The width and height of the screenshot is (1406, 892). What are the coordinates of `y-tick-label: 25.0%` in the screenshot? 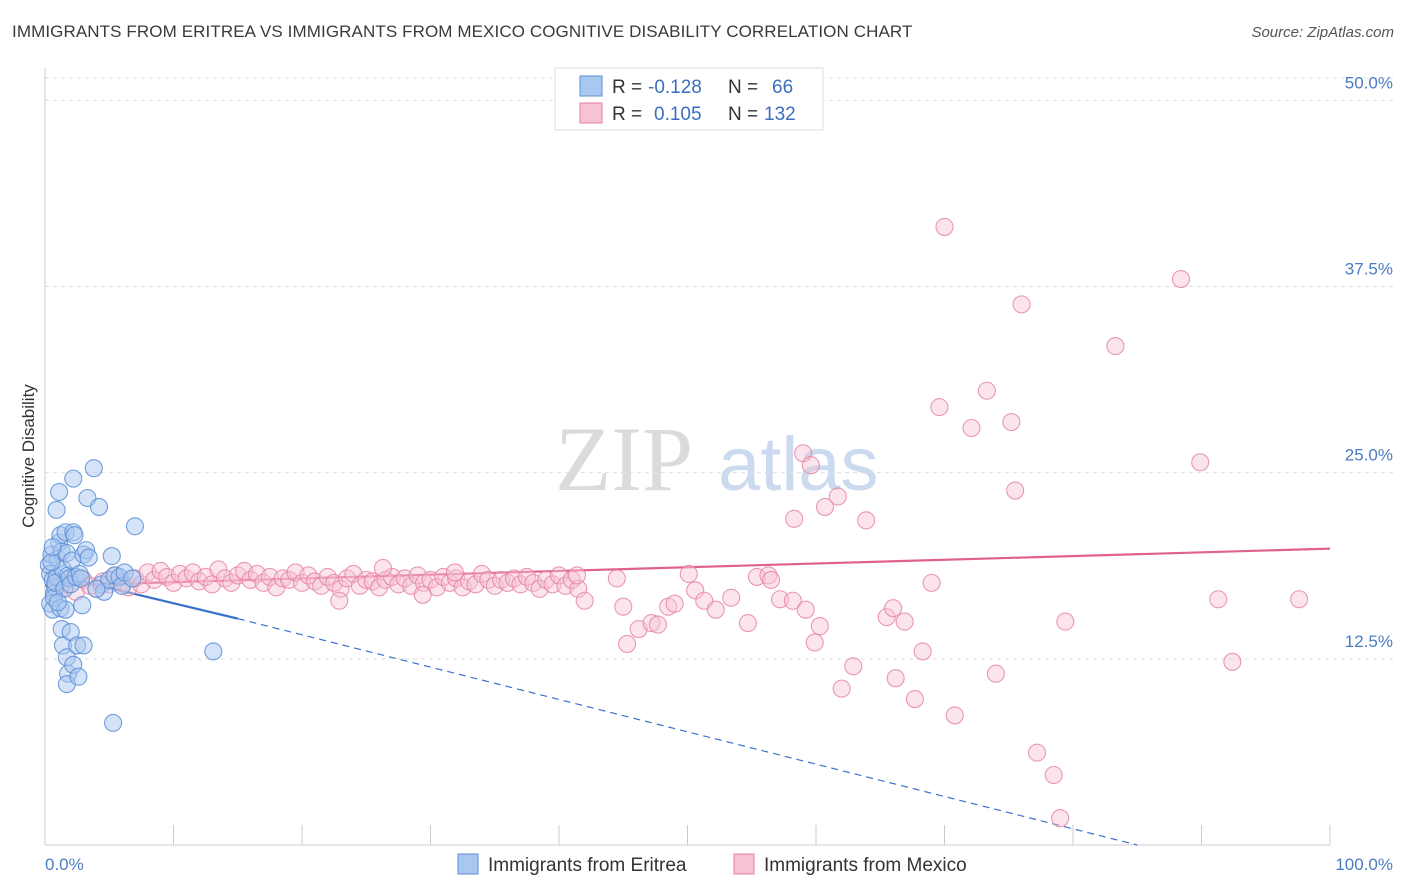 It's located at (1369, 455).